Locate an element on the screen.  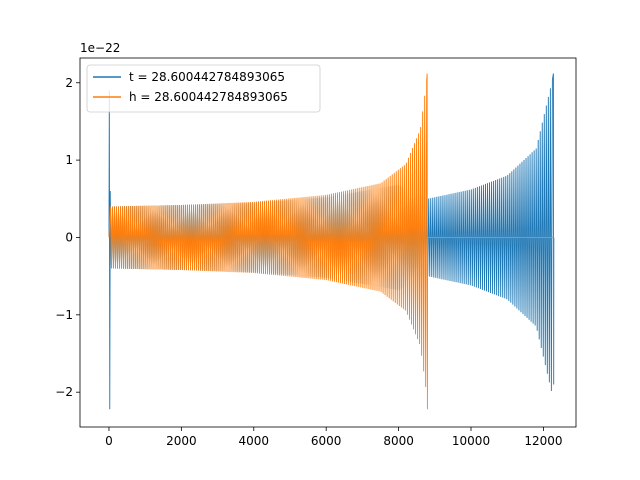
legend-box is located at coordinates (203, 88).